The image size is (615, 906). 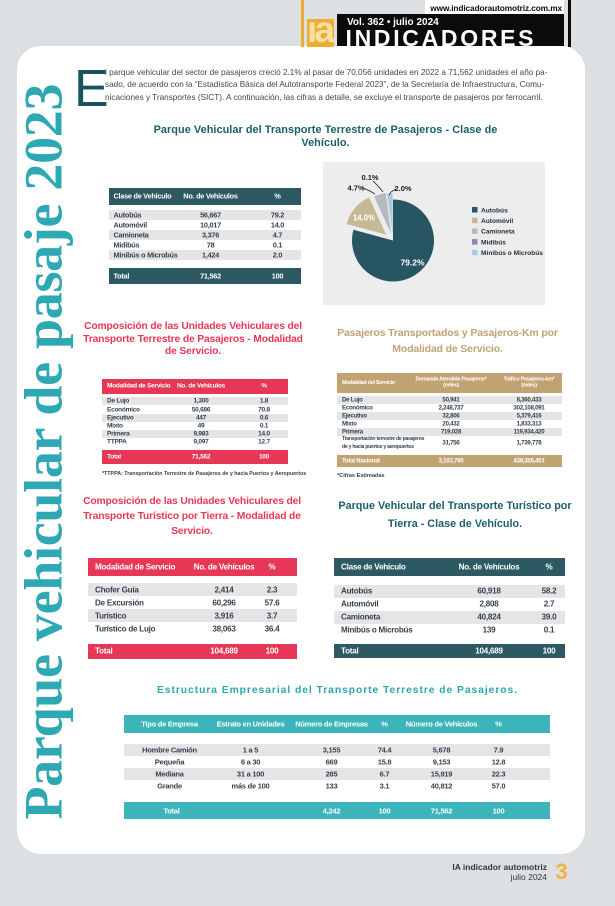 I want to click on svg-text: 14.0%, so click(x=364, y=218).